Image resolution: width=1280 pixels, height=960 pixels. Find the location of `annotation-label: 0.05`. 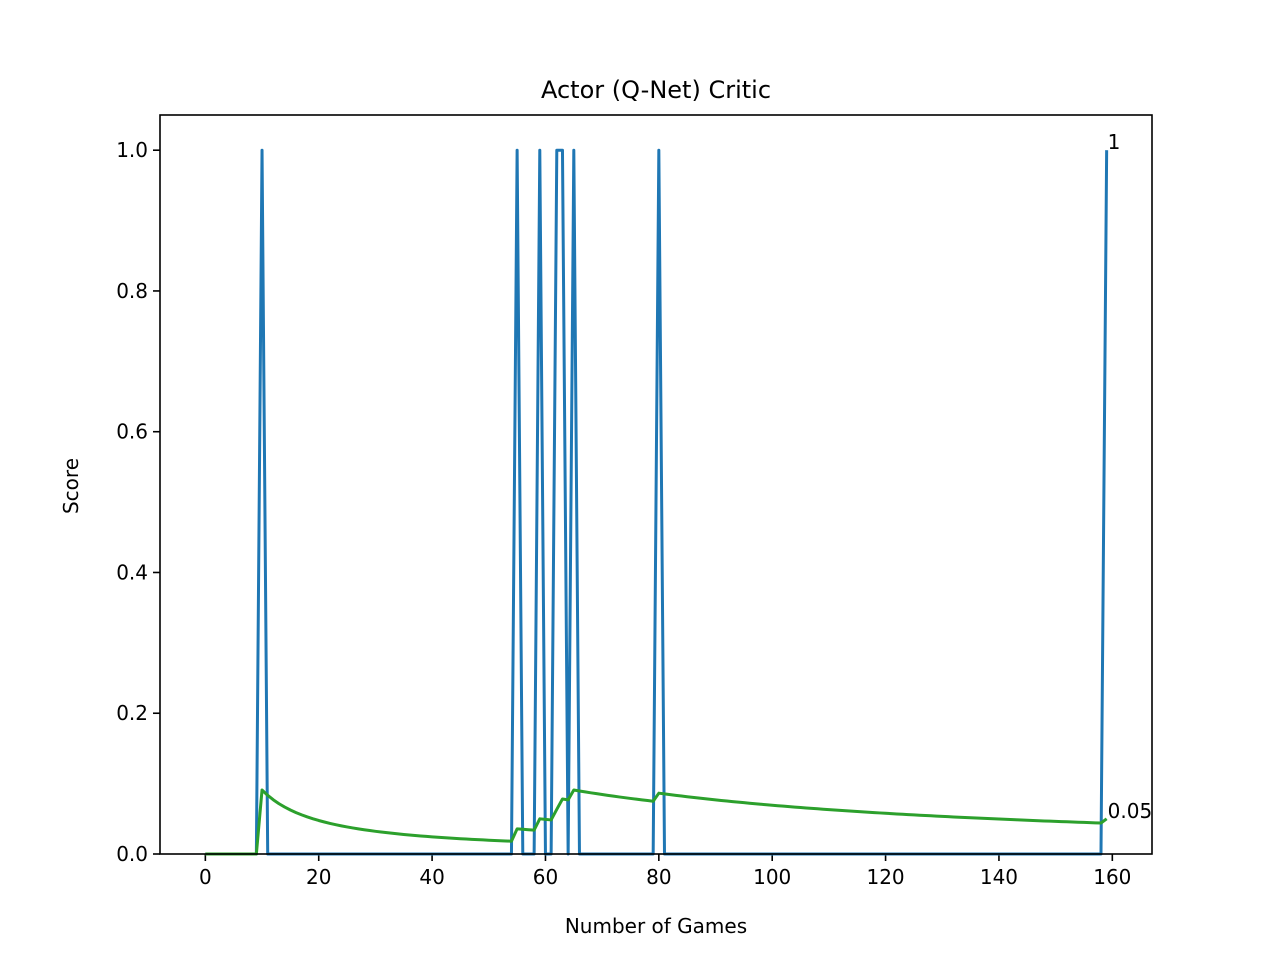

annotation-label: 0.05 is located at coordinates (1130, 811).